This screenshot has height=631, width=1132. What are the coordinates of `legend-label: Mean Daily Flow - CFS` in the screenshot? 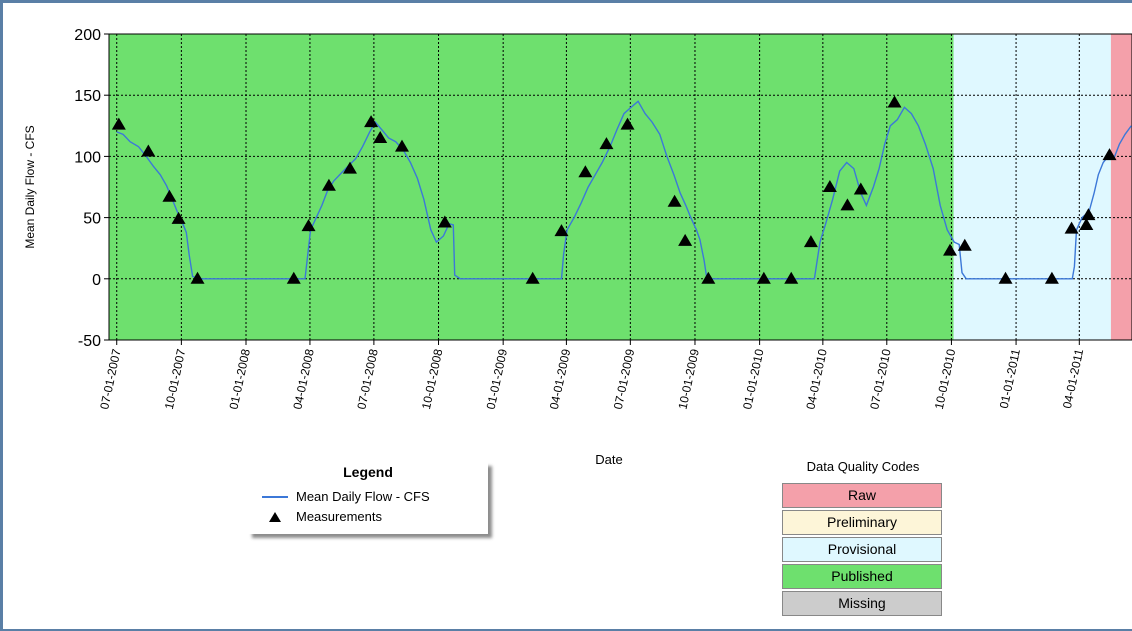 It's located at (363, 497).